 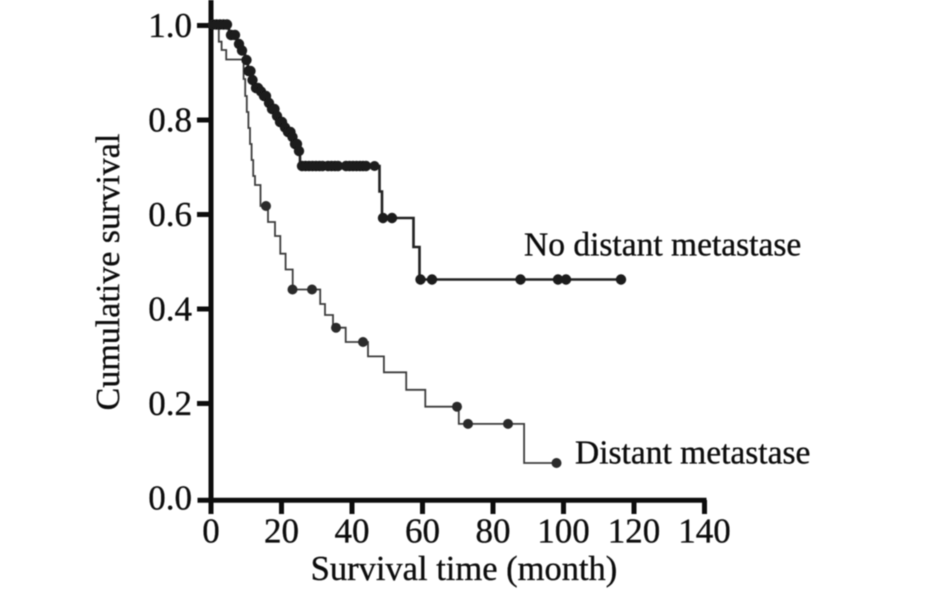 What do you see at coordinates (170, 309) in the screenshot?
I see `svg-text: 0.4` at bounding box center [170, 309].